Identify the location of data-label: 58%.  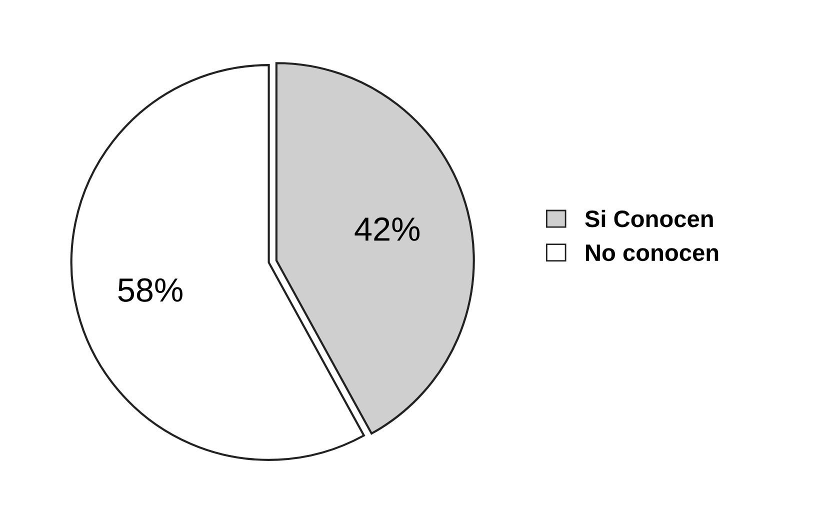
(150, 290).